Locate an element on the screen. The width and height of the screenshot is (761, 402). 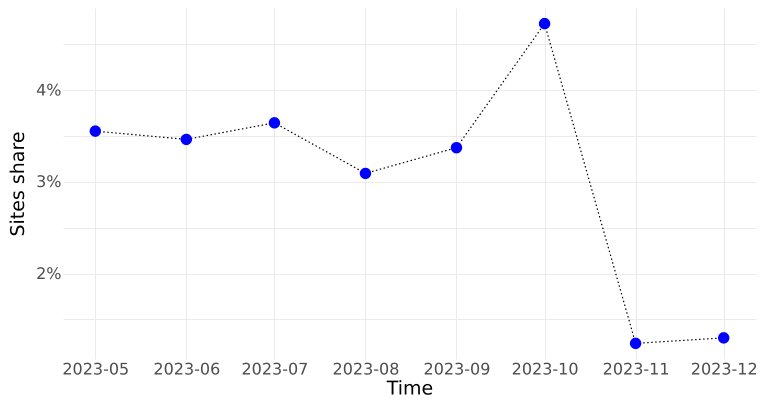
x-tick-label: 2023-06 is located at coordinates (186, 369).